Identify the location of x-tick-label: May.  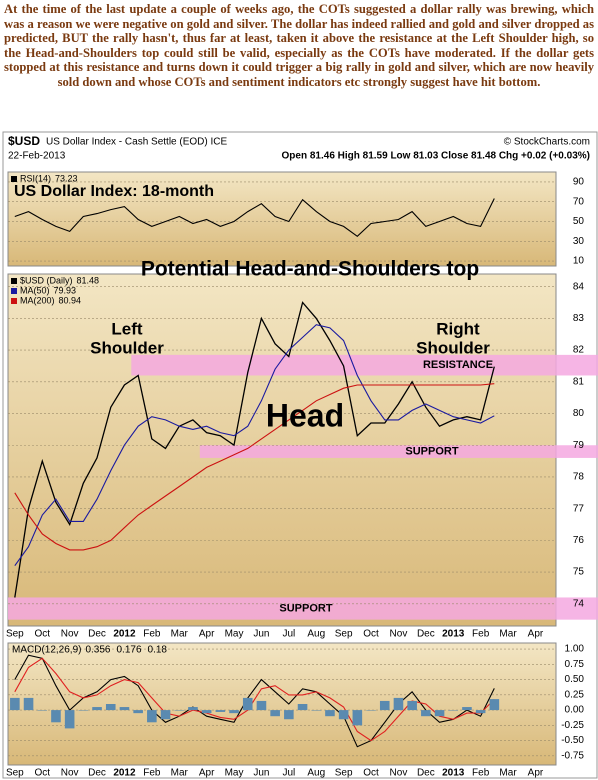
(234, 773).